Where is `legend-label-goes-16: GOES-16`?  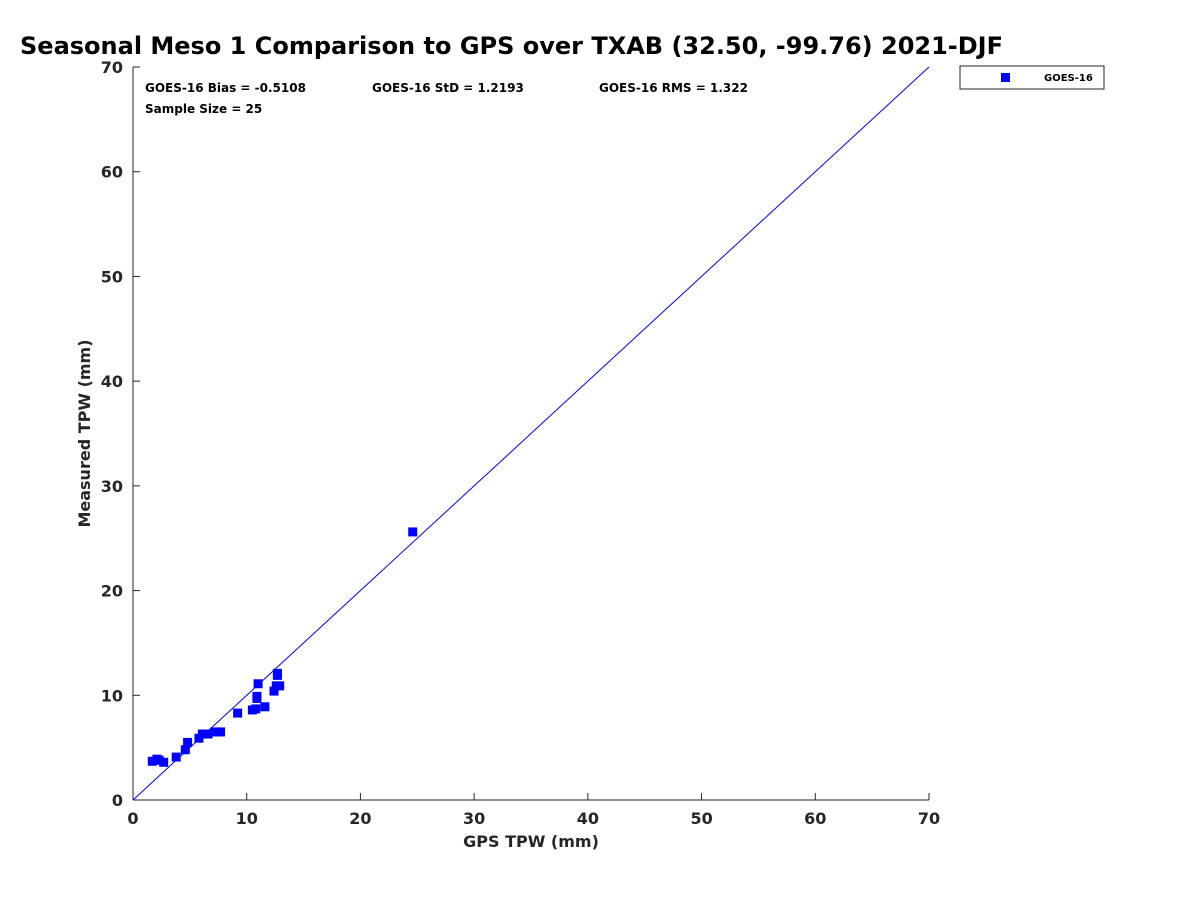
legend-label-goes-16: GOES-16 is located at coordinates (1068, 78).